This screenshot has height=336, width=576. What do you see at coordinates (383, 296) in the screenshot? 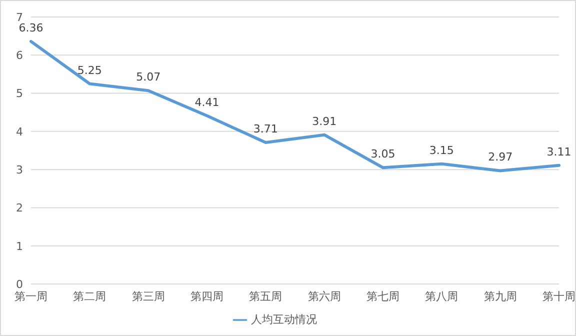
I see `x-tick-label: 第七周` at bounding box center [383, 296].